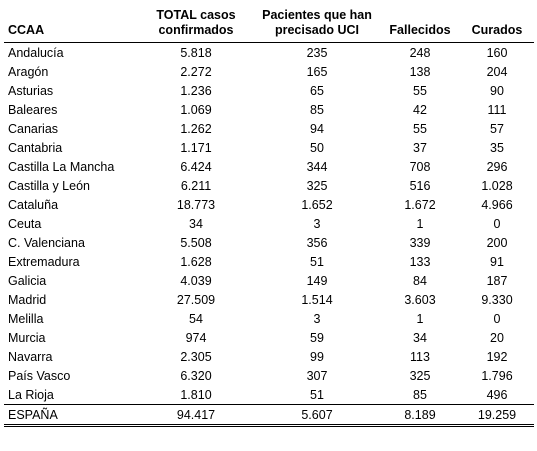 The width and height of the screenshot is (537, 451). I want to click on cell-icu: 1.514, so click(317, 299).